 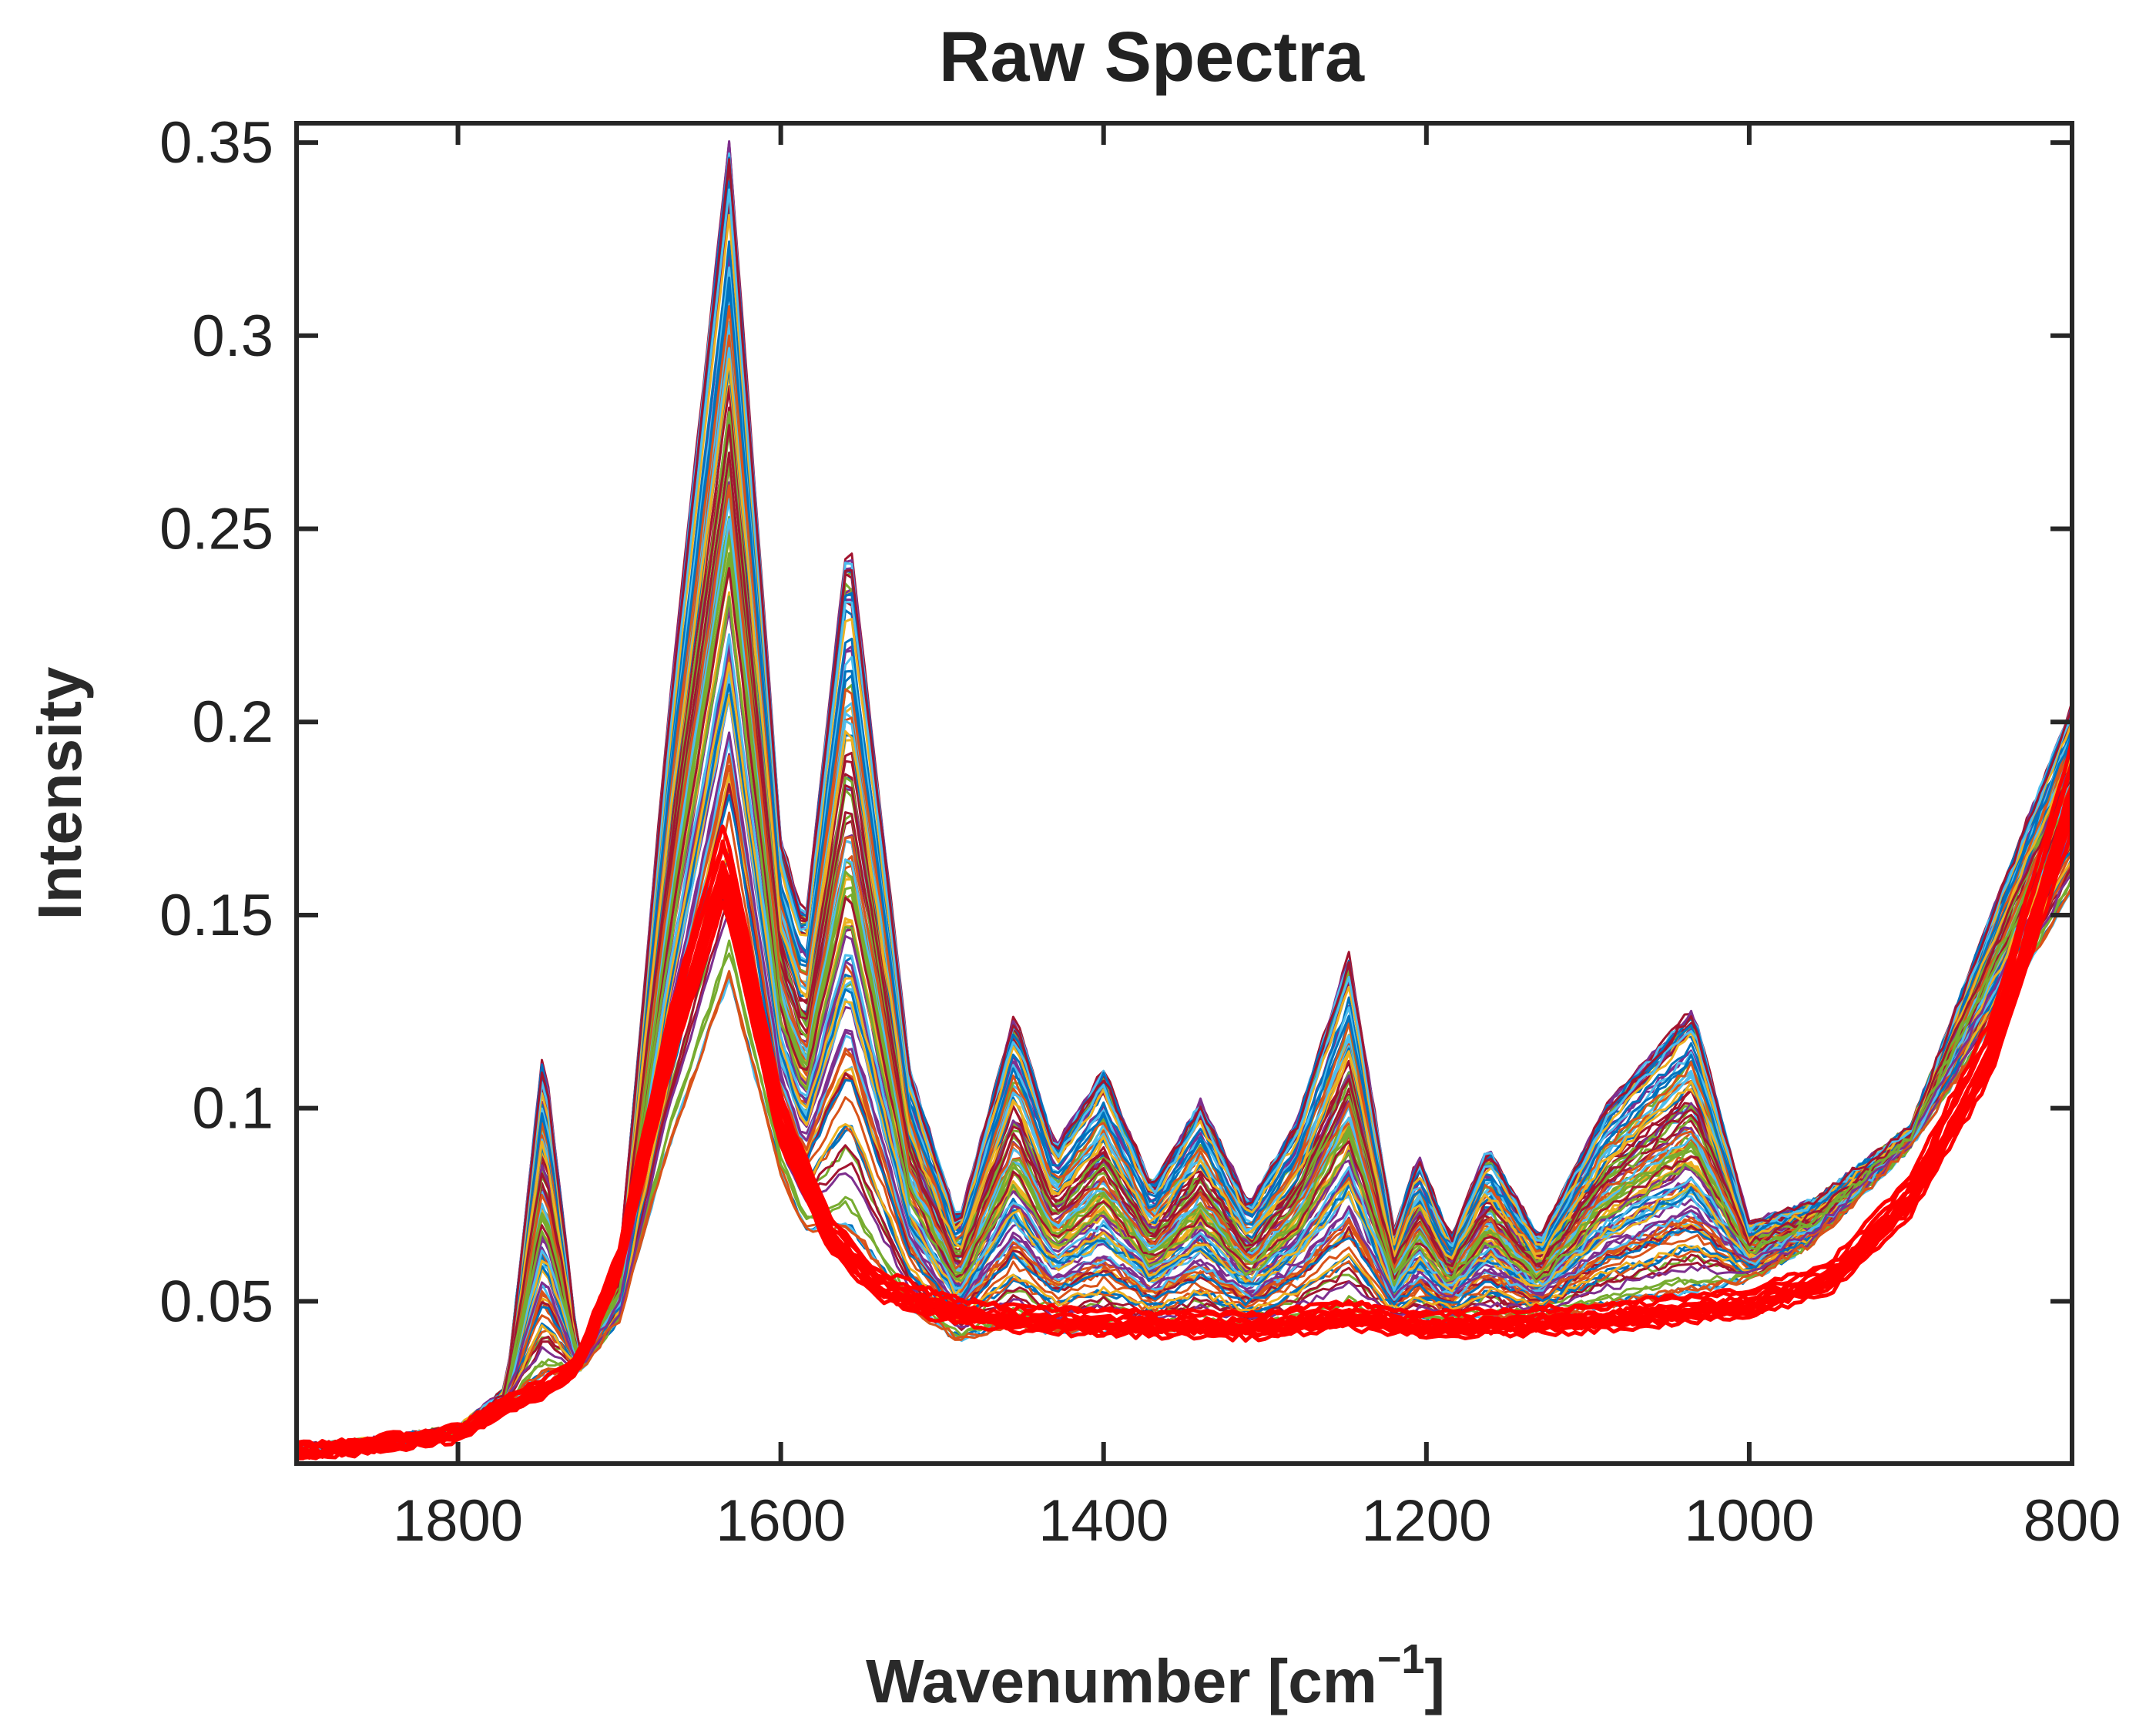 I want to click on x-tick-label: 1600, so click(x=781, y=1521).